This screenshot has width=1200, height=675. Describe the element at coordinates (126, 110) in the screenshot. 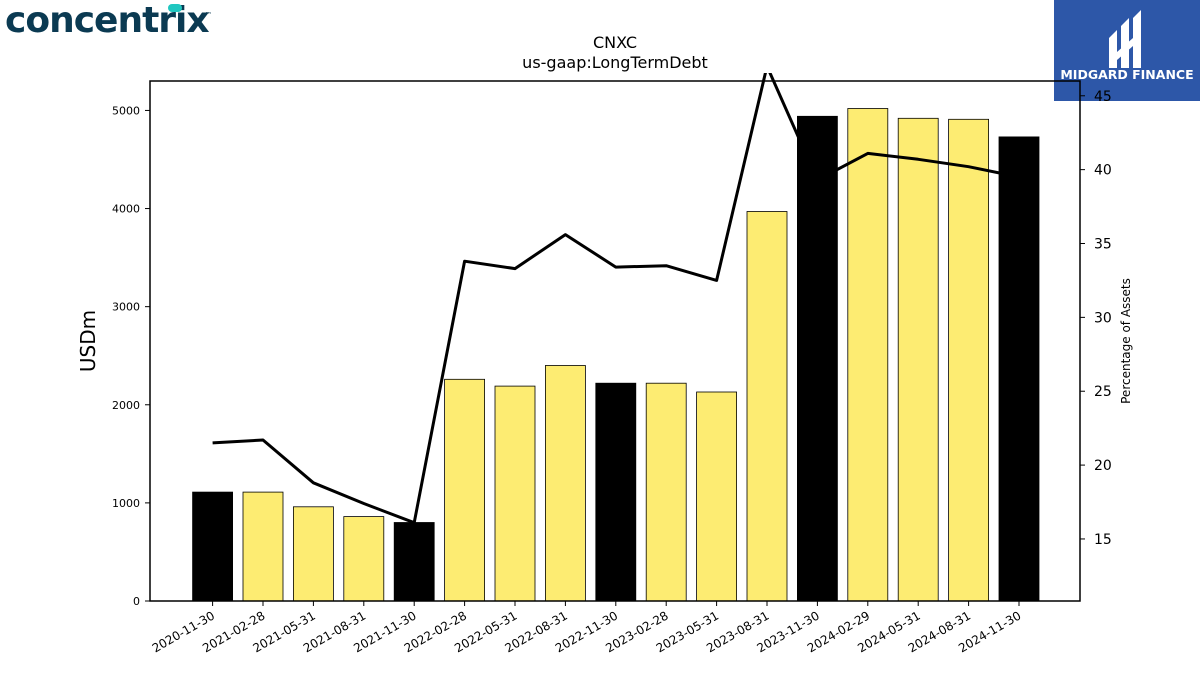

I see `y-tick-label: 5000` at that location.